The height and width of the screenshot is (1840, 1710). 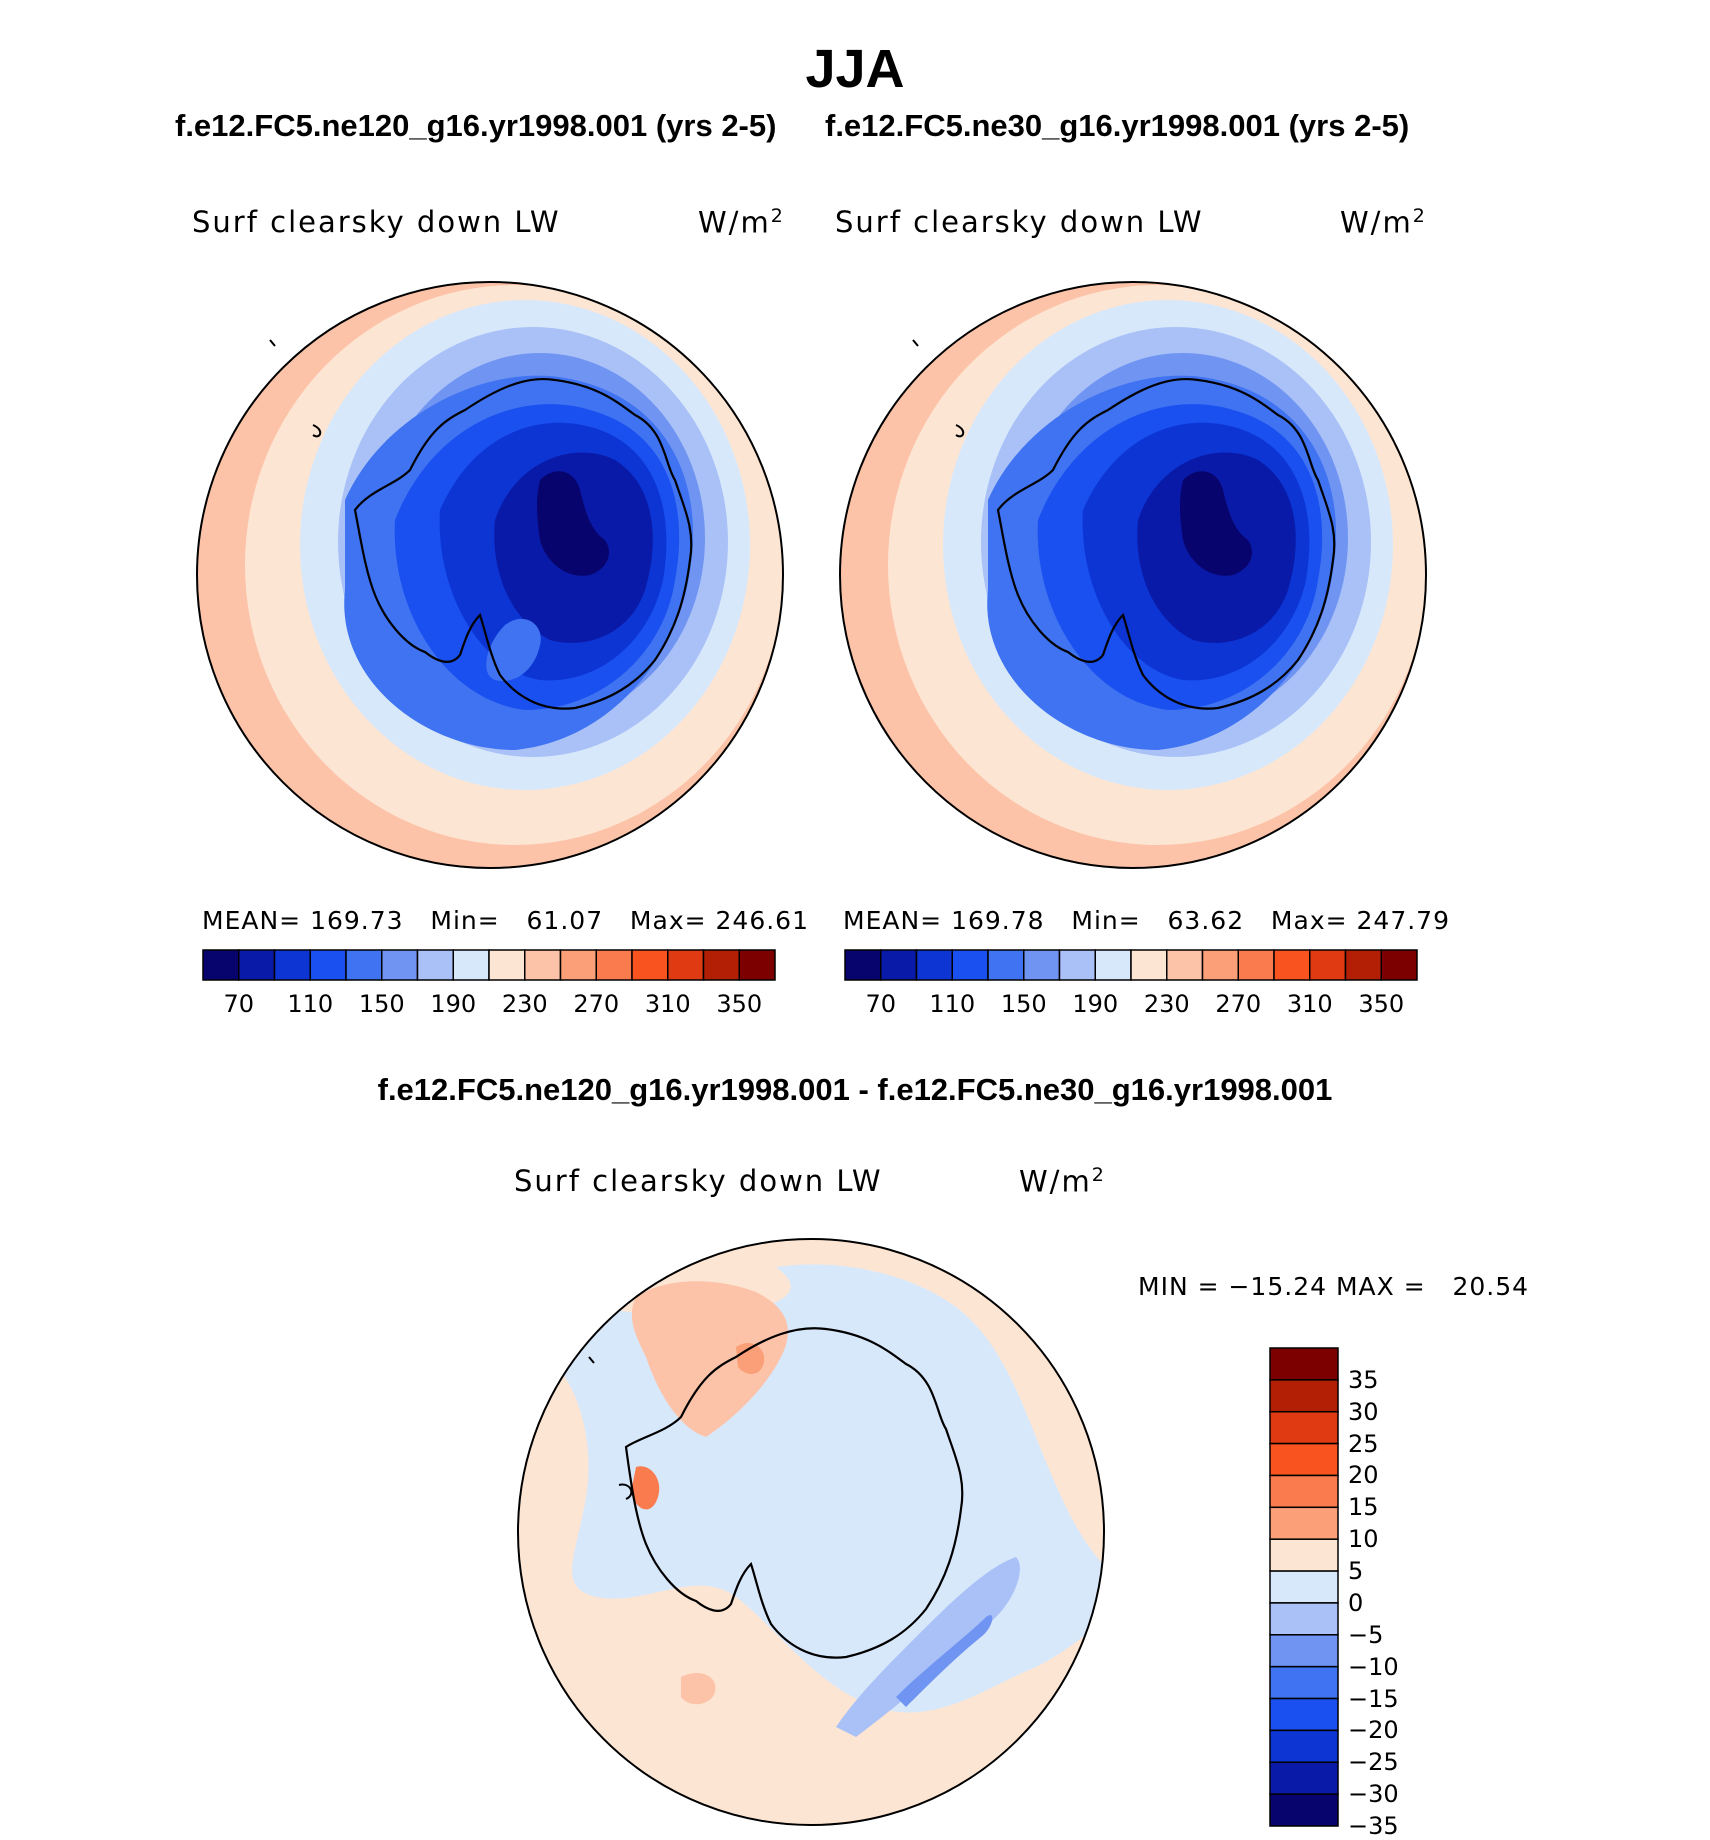 What do you see at coordinates (1373, 1762) in the screenshot?
I see `colorbar-tick-label: −25` at bounding box center [1373, 1762].